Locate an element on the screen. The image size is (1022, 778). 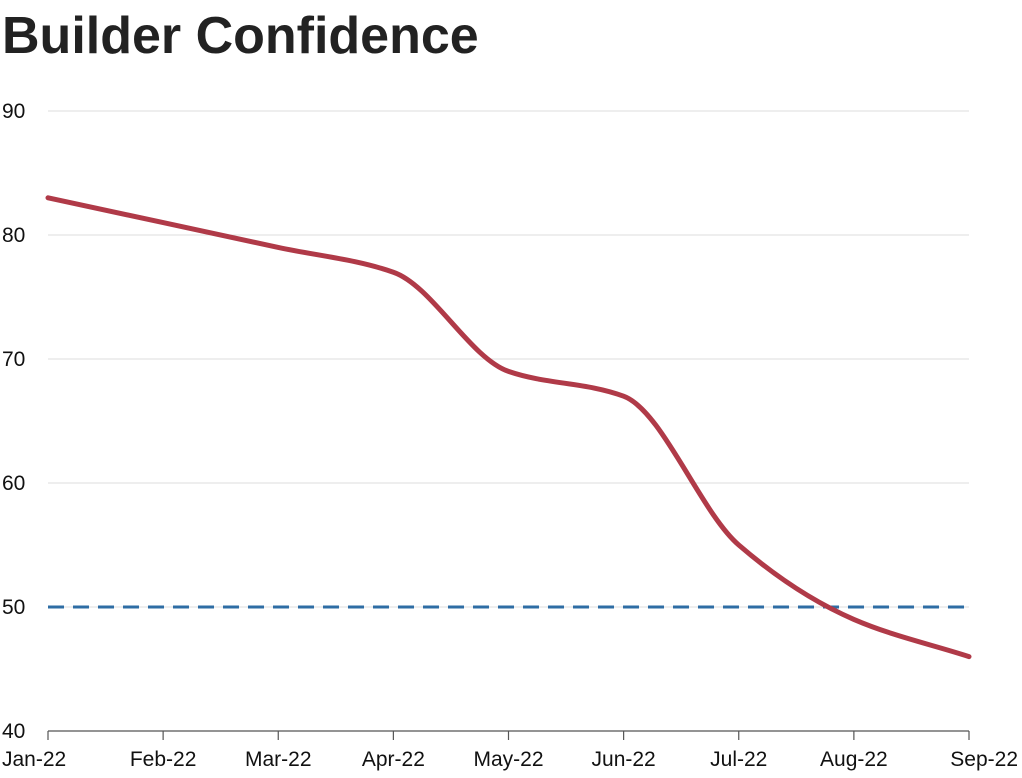
x-tick-label: Mar-22 is located at coordinates (278, 759).